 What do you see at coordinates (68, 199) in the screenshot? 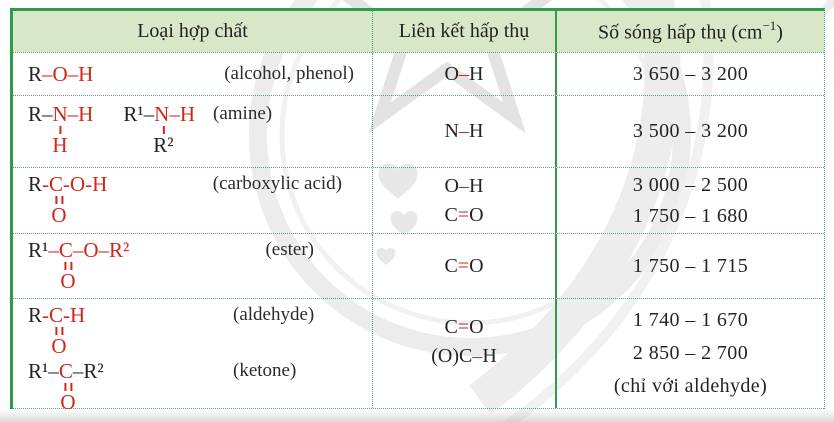
I see `structure-carboxylic-acid: R-C-O-H O` at bounding box center [68, 199].